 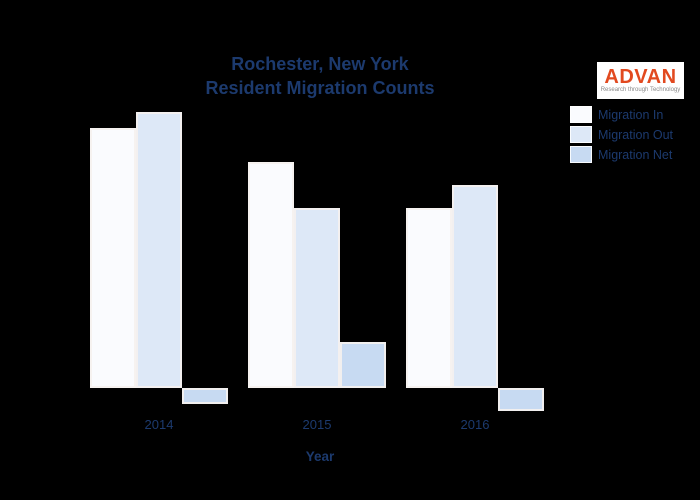 I want to click on legend-item-migration-in: Migration In, so click(x=621, y=114).